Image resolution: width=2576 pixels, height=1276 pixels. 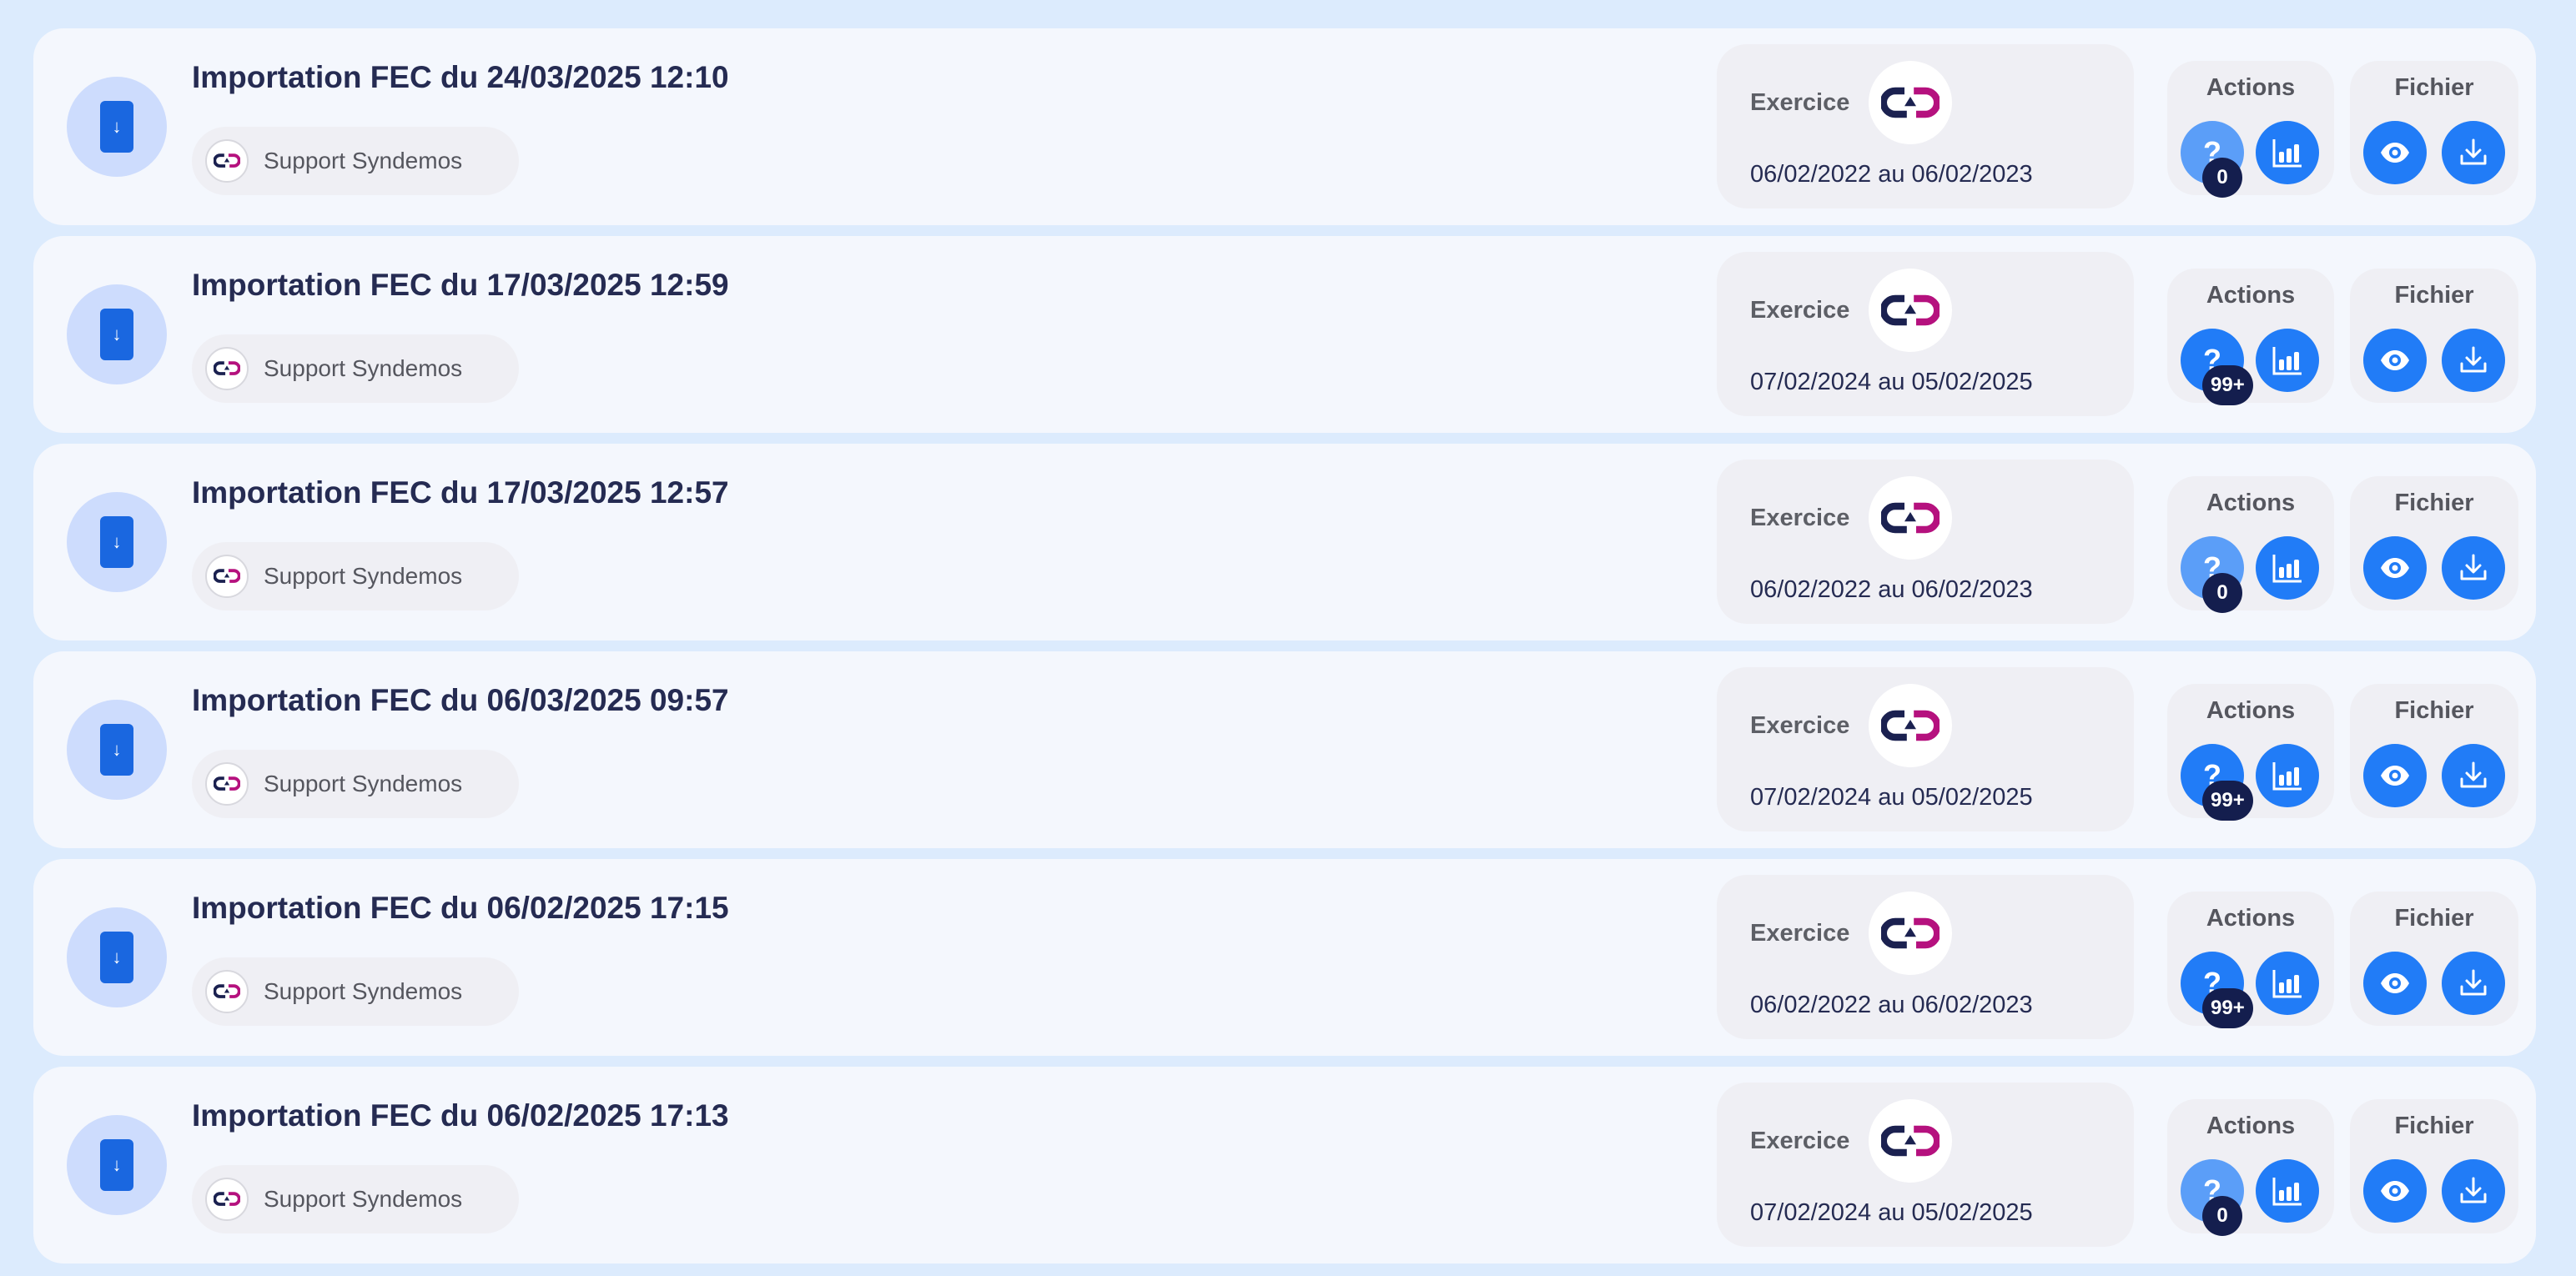 What do you see at coordinates (460, 285) in the screenshot?
I see `import-title: Importation FEC du 17/03/2025 12:59` at bounding box center [460, 285].